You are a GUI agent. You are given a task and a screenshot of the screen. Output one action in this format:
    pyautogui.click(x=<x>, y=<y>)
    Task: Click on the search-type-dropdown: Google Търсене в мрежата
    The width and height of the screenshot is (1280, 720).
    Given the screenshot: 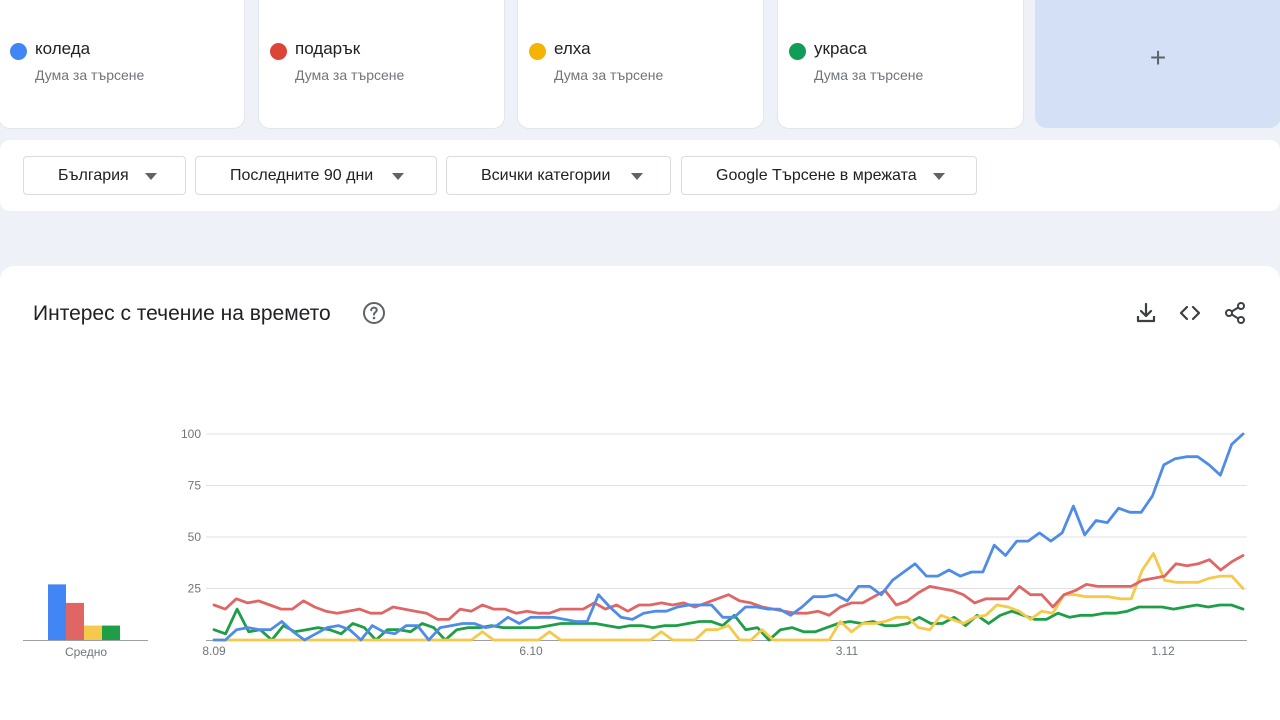 What is the action you would take?
    pyautogui.click(x=829, y=175)
    